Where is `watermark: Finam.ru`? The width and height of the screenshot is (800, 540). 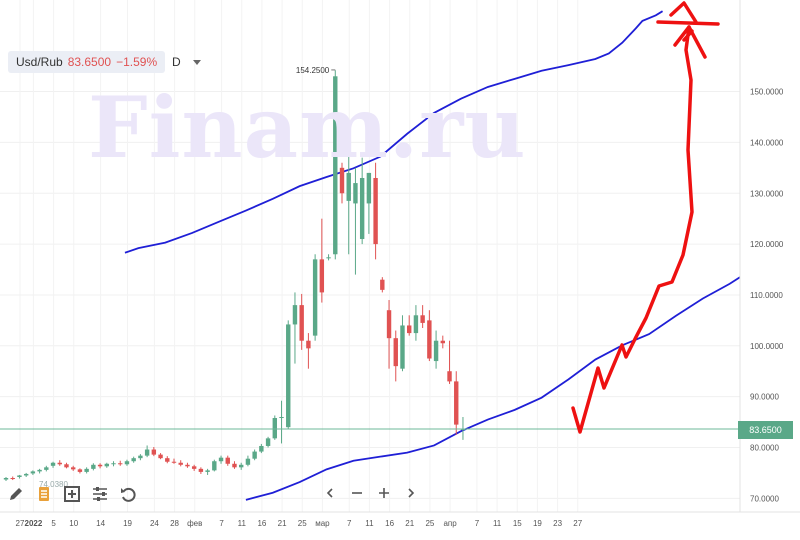
watermark: Finam.ru is located at coordinates (307, 127).